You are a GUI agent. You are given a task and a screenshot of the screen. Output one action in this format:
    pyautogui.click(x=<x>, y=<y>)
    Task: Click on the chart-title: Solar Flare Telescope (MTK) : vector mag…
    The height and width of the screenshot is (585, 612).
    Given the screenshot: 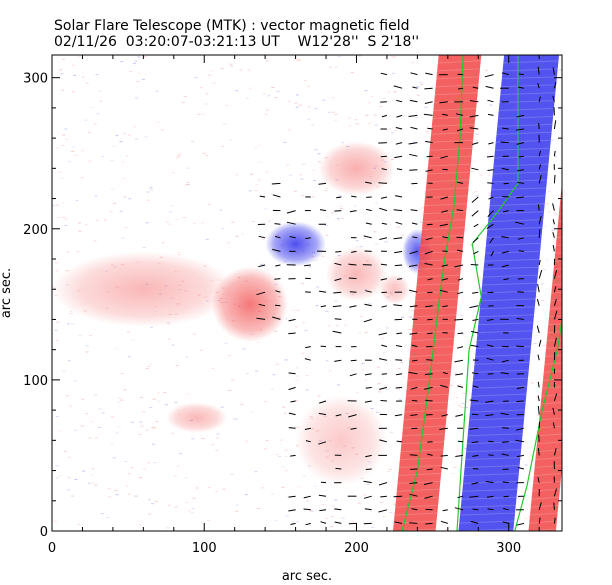 What is the action you would take?
    pyautogui.click(x=232, y=26)
    